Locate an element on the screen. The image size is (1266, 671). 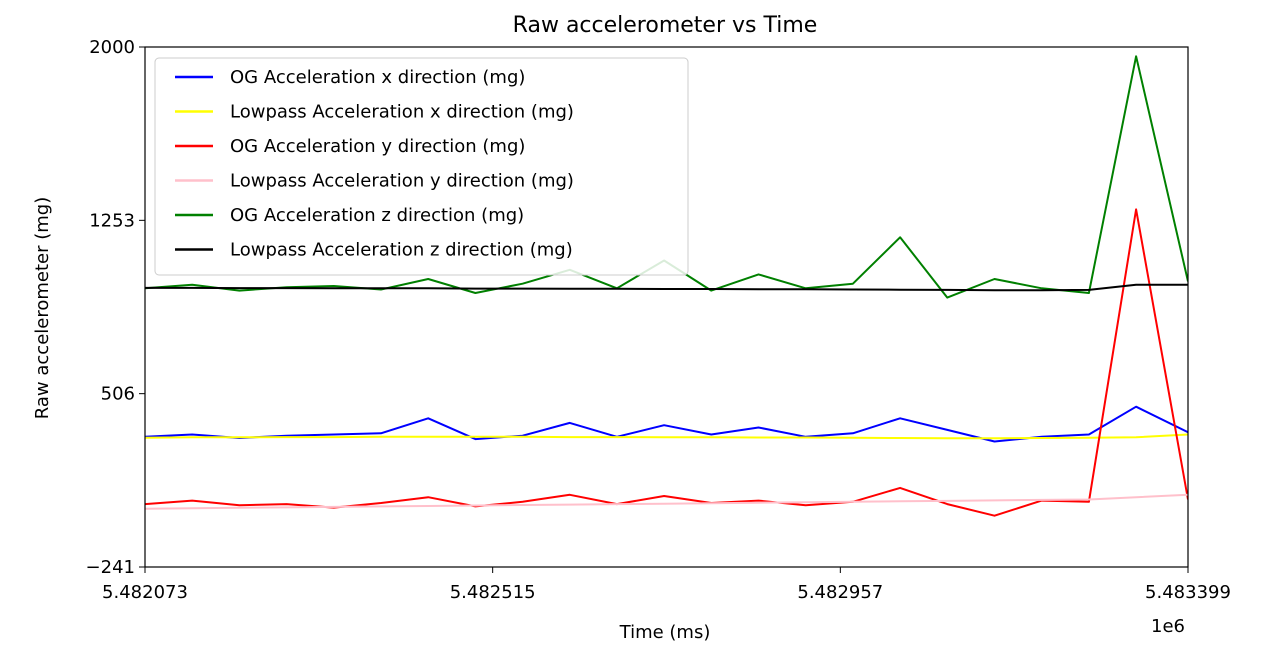
x-axis-offset-label: 1e6 is located at coordinates (1168, 626).